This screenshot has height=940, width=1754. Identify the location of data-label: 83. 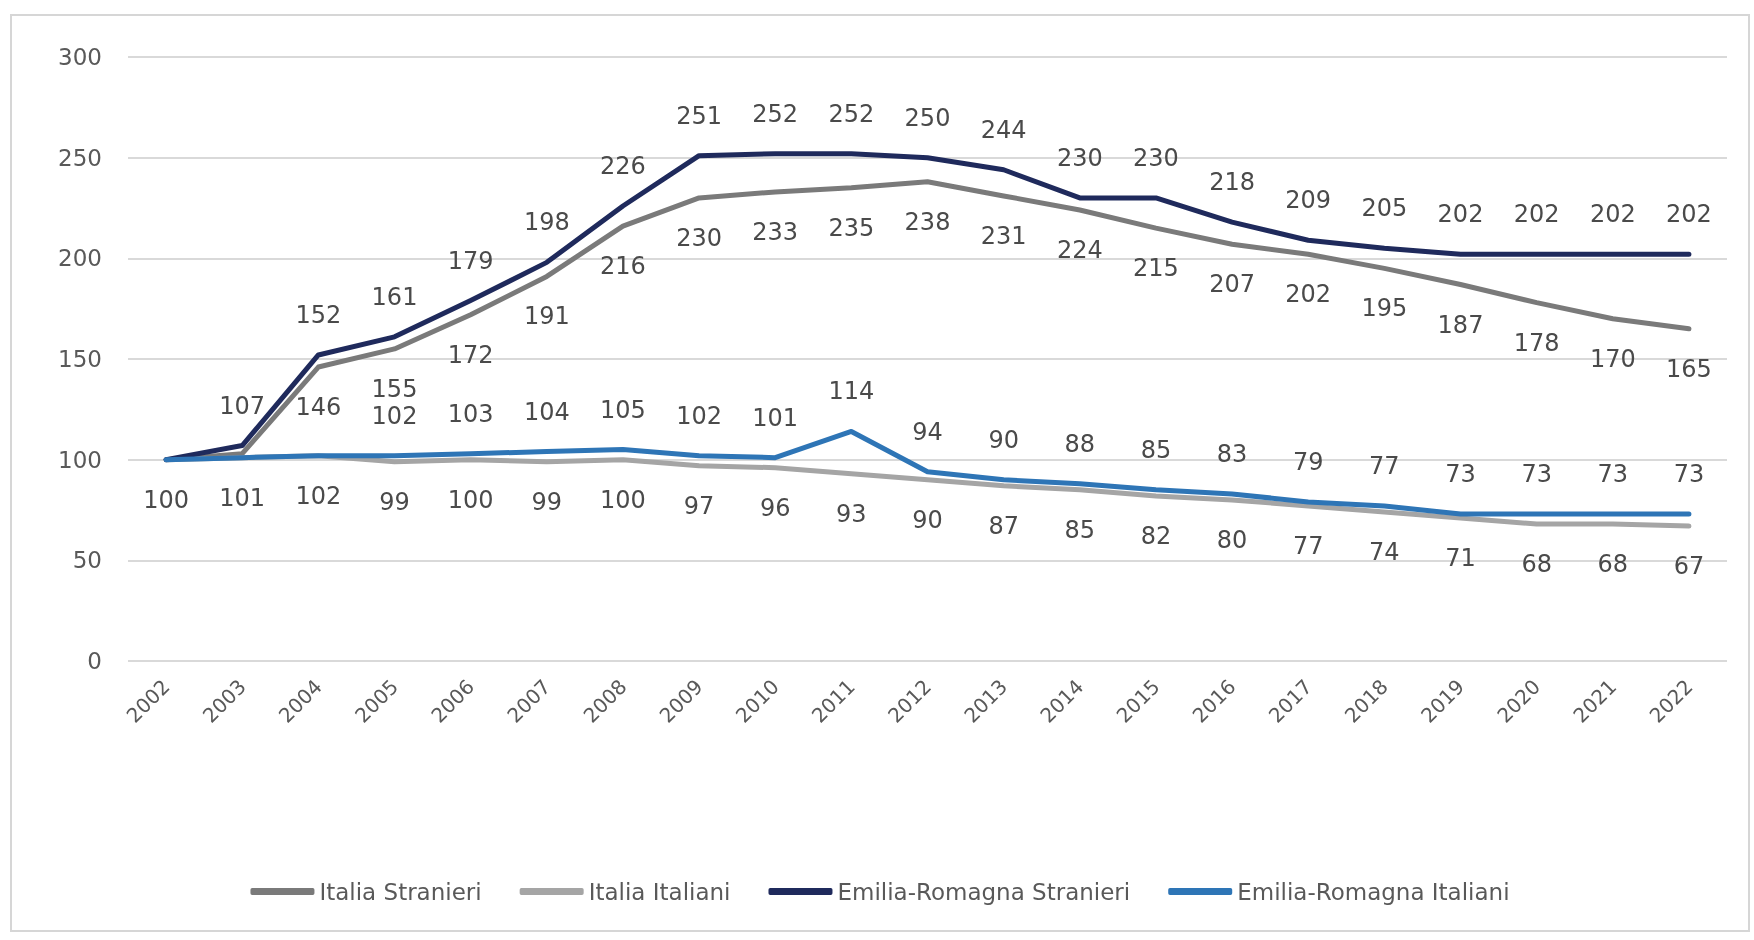
(1232, 453).